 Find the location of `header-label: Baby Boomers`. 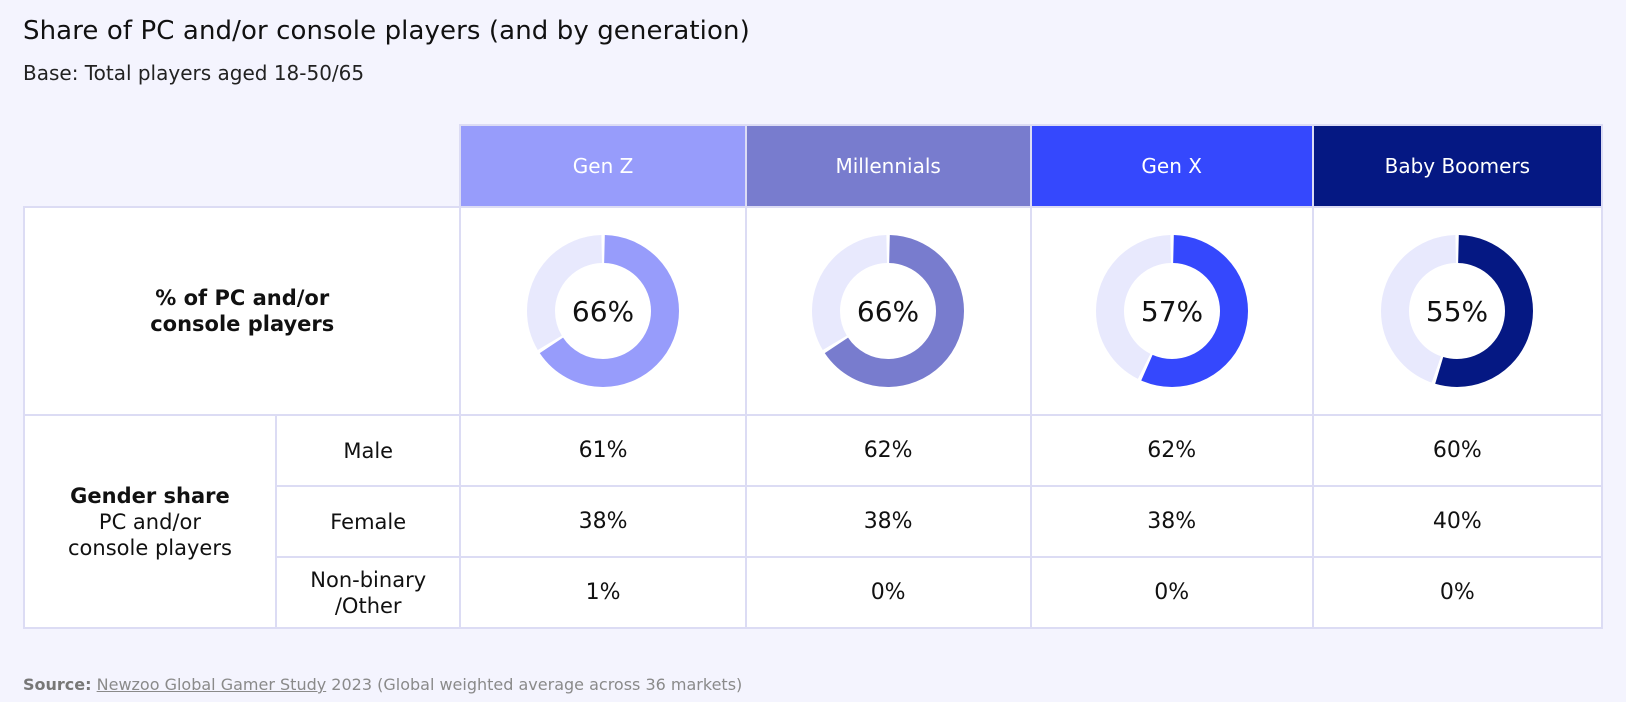

header-label: Baby Boomers is located at coordinates (1457, 166).